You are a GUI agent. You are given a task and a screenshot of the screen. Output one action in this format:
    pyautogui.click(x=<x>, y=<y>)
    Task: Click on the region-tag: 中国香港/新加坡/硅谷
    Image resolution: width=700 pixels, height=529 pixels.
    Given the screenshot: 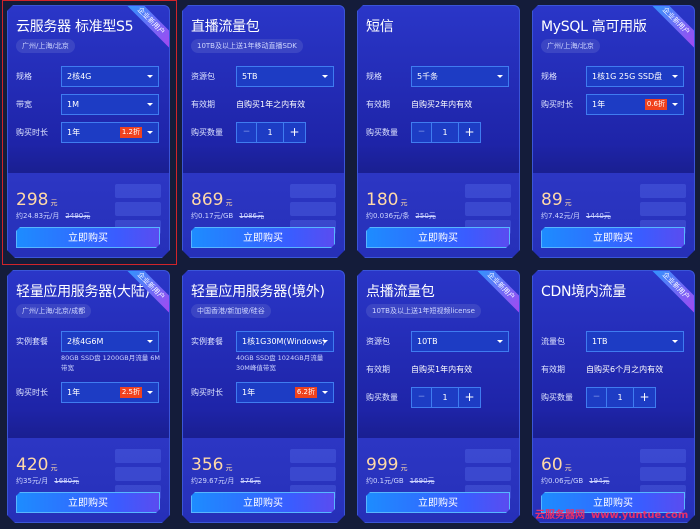 What is the action you would take?
    pyautogui.click(x=231, y=311)
    